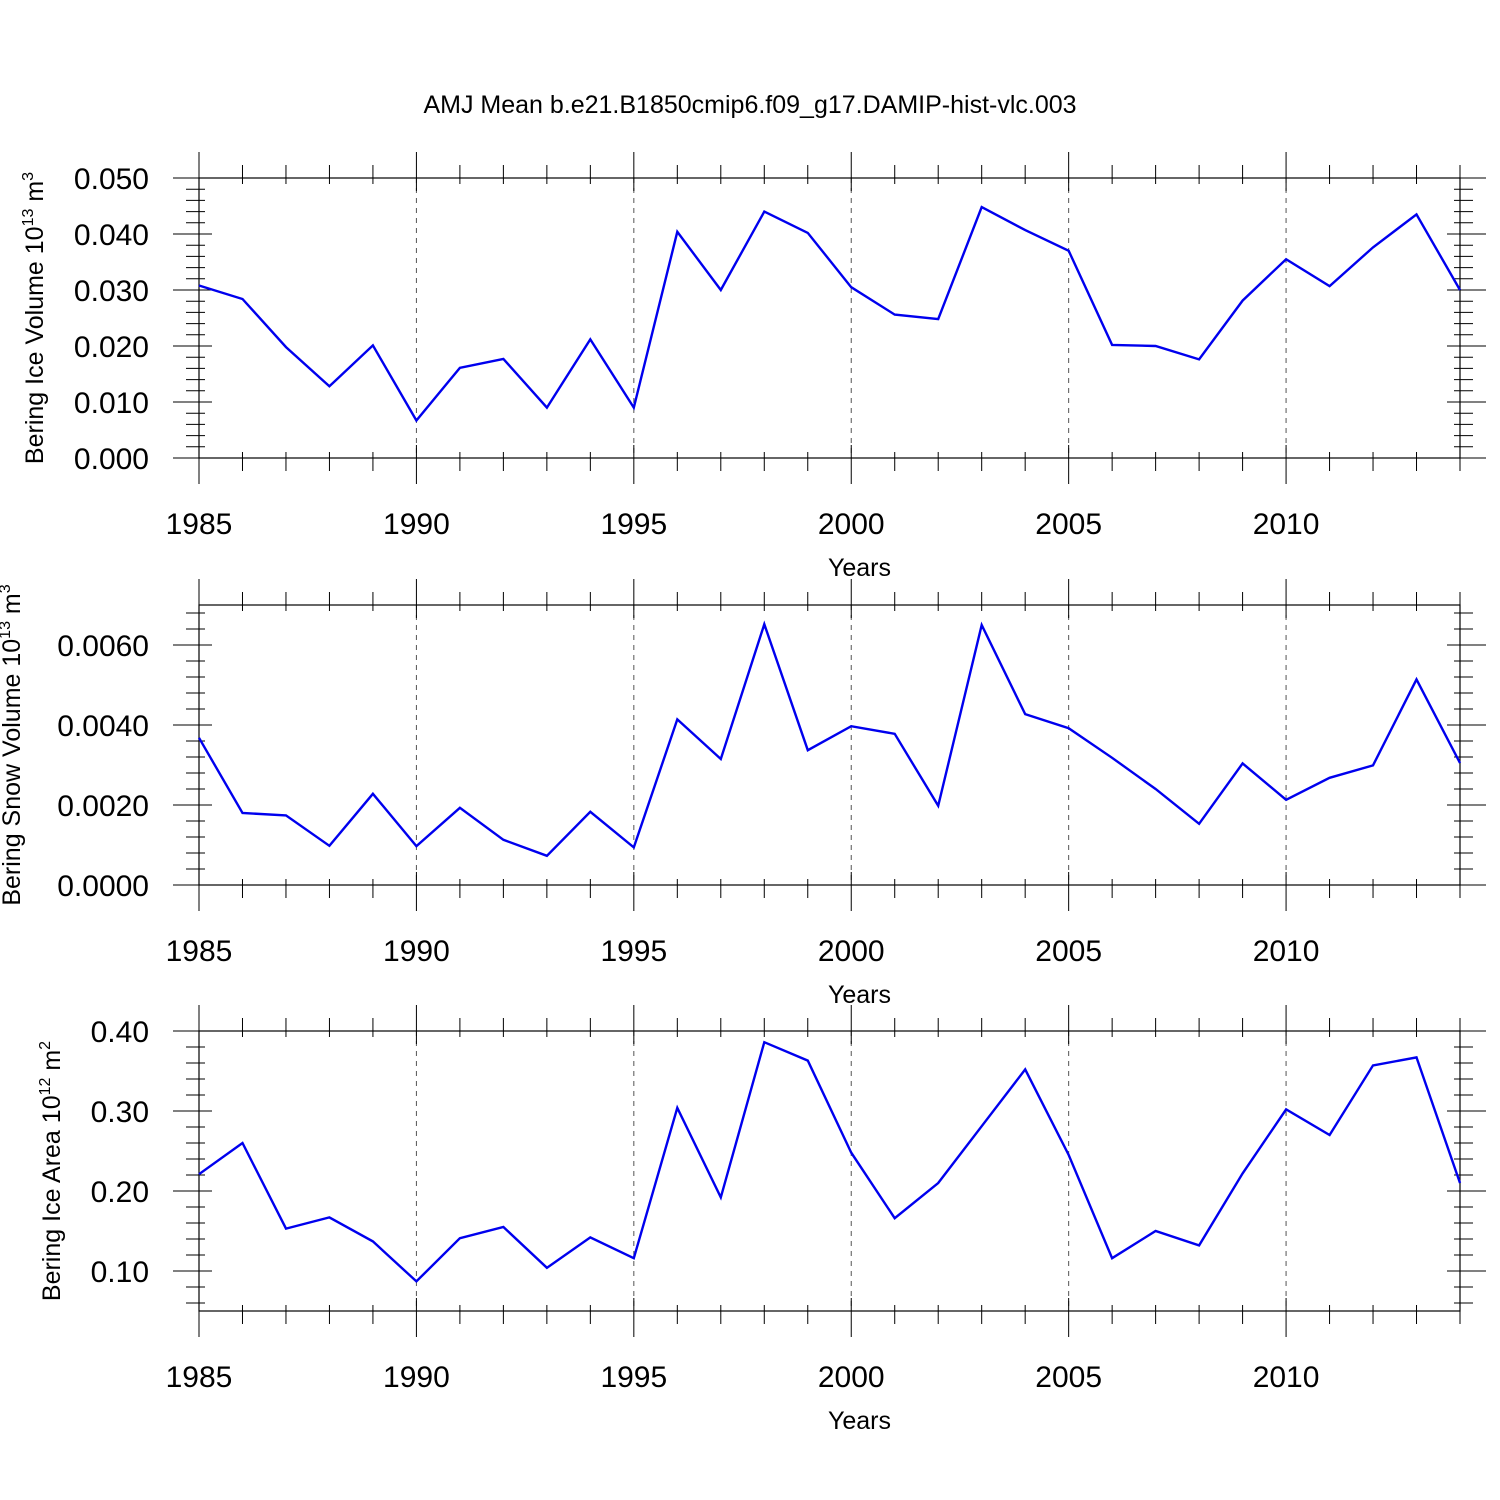 This screenshot has width=1500, height=1500. Describe the element at coordinates (103, 806) in the screenshot. I see `y-tick-label: 0.0020` at that location.